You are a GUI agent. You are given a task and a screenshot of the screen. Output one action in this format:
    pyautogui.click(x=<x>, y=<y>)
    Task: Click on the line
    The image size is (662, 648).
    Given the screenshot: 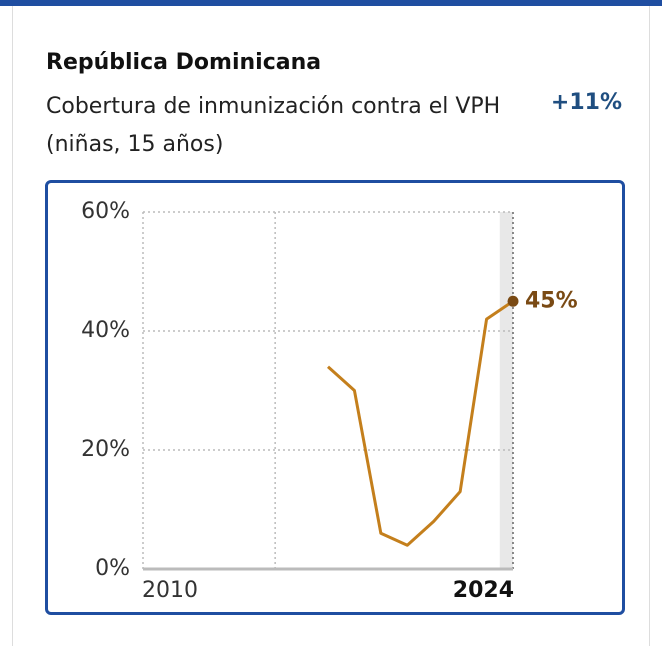 What is the action you would take?
    pyautogui.click(x=420, y=423)
    